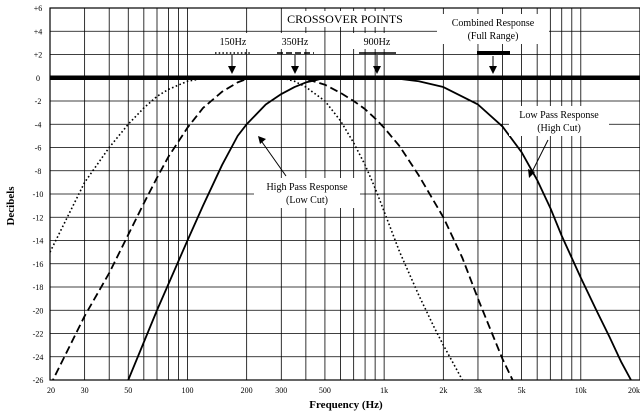 Image resolution: width=640 pixels, height=412 pixels. Describe the element at coordinates (232, 70) in the screenshot. I see `crossover-150-arrowhead` at that location.